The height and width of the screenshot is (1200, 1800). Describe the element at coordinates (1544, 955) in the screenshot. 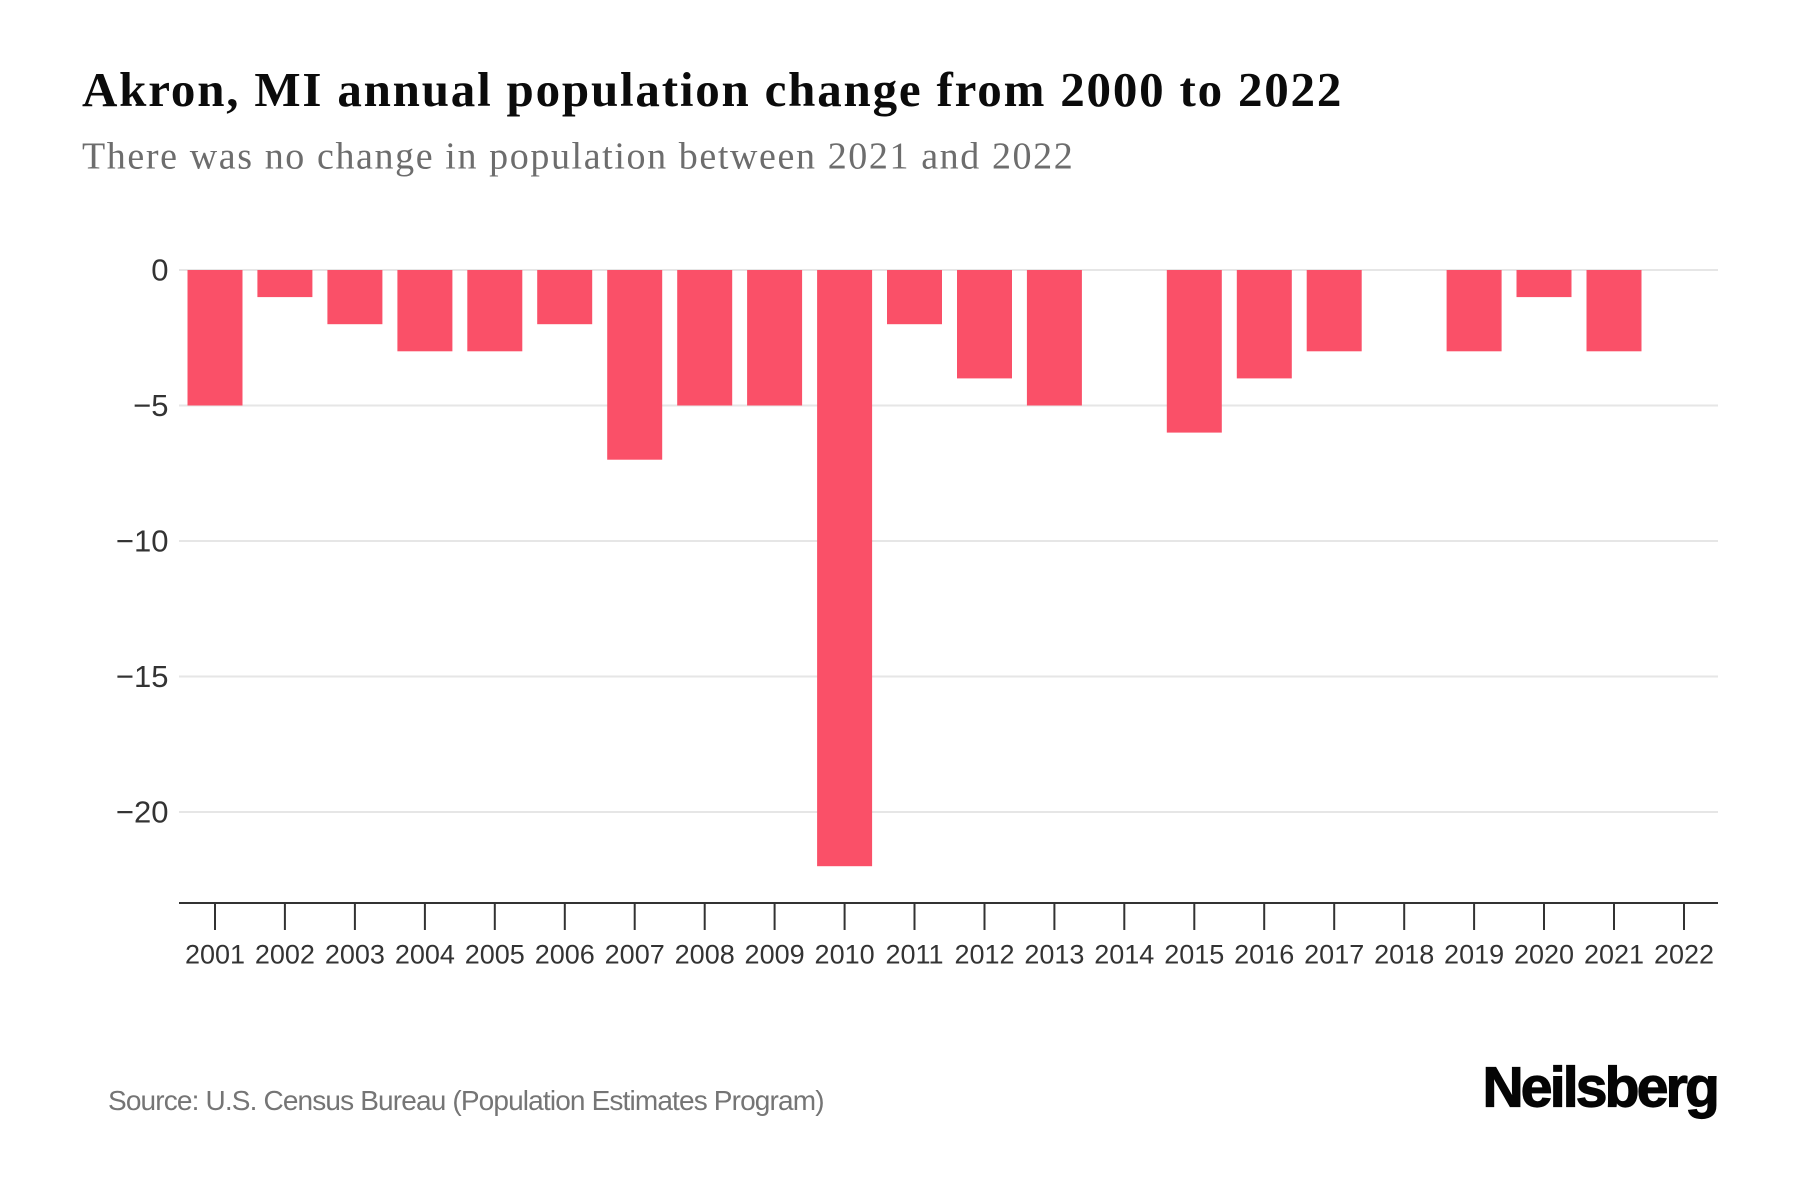

I see `svg-text: 2020` at that location.